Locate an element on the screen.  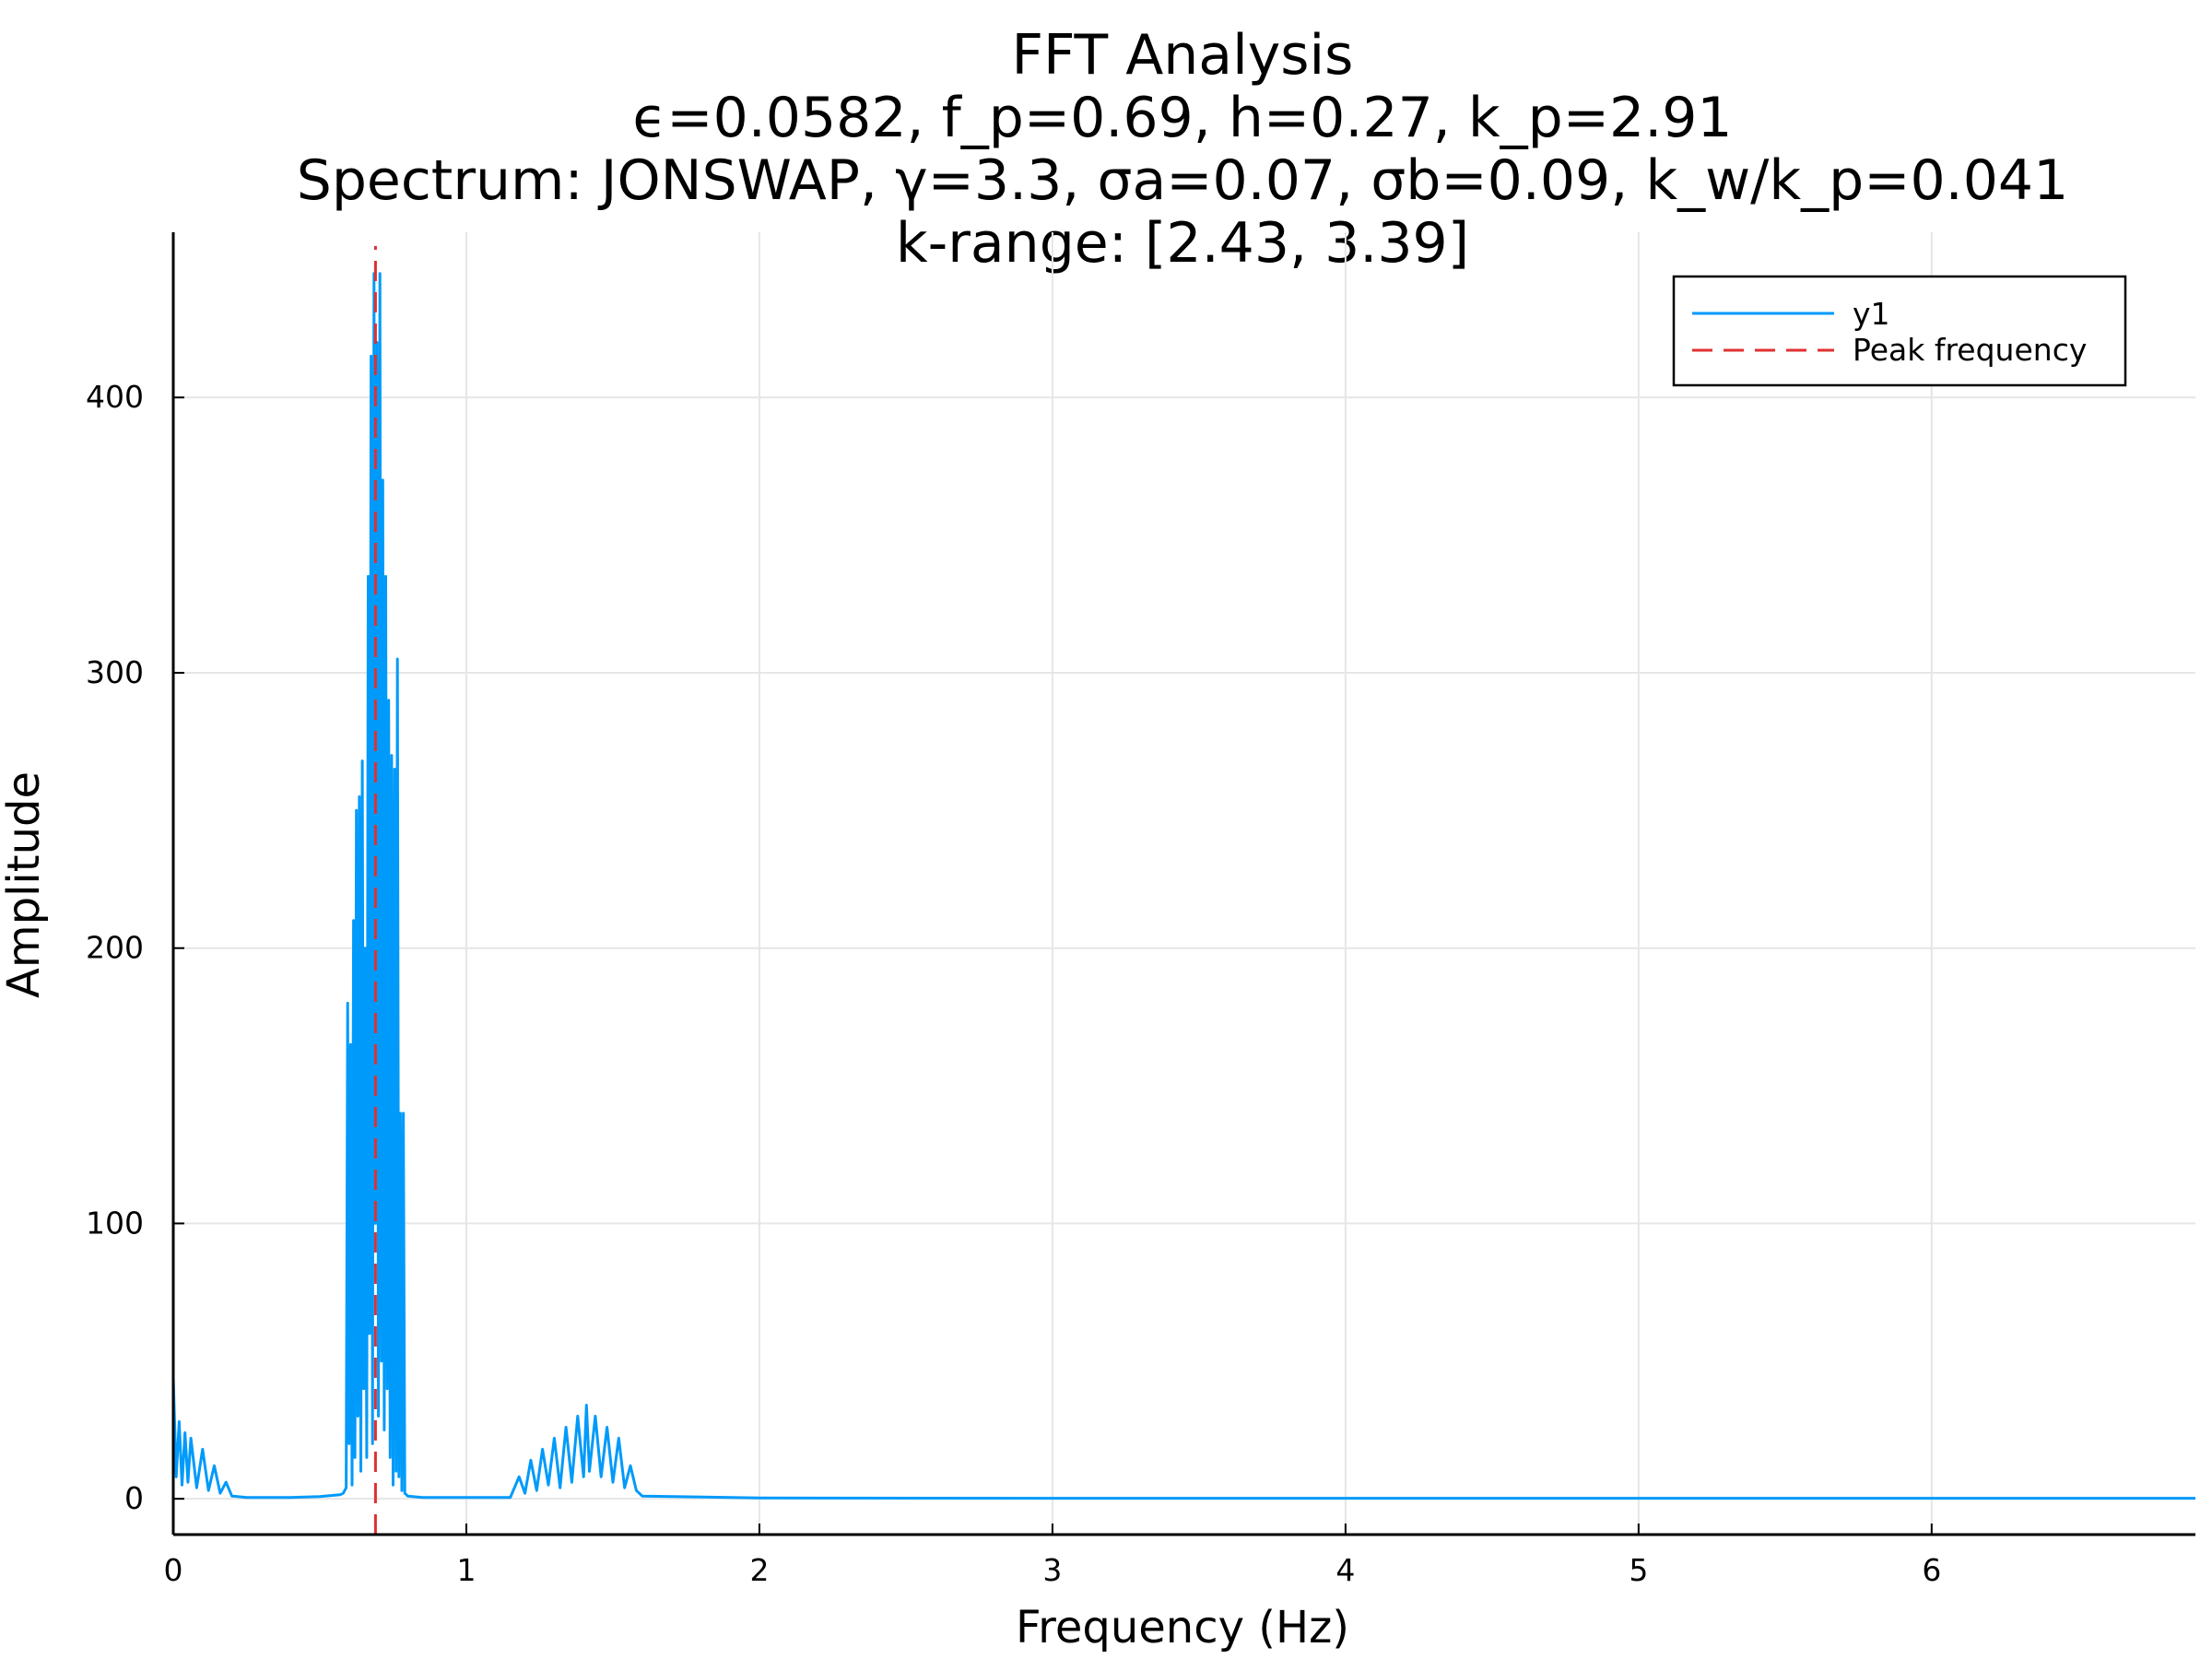
y-tick-label: 0 is located at coordinates (134, 1498).